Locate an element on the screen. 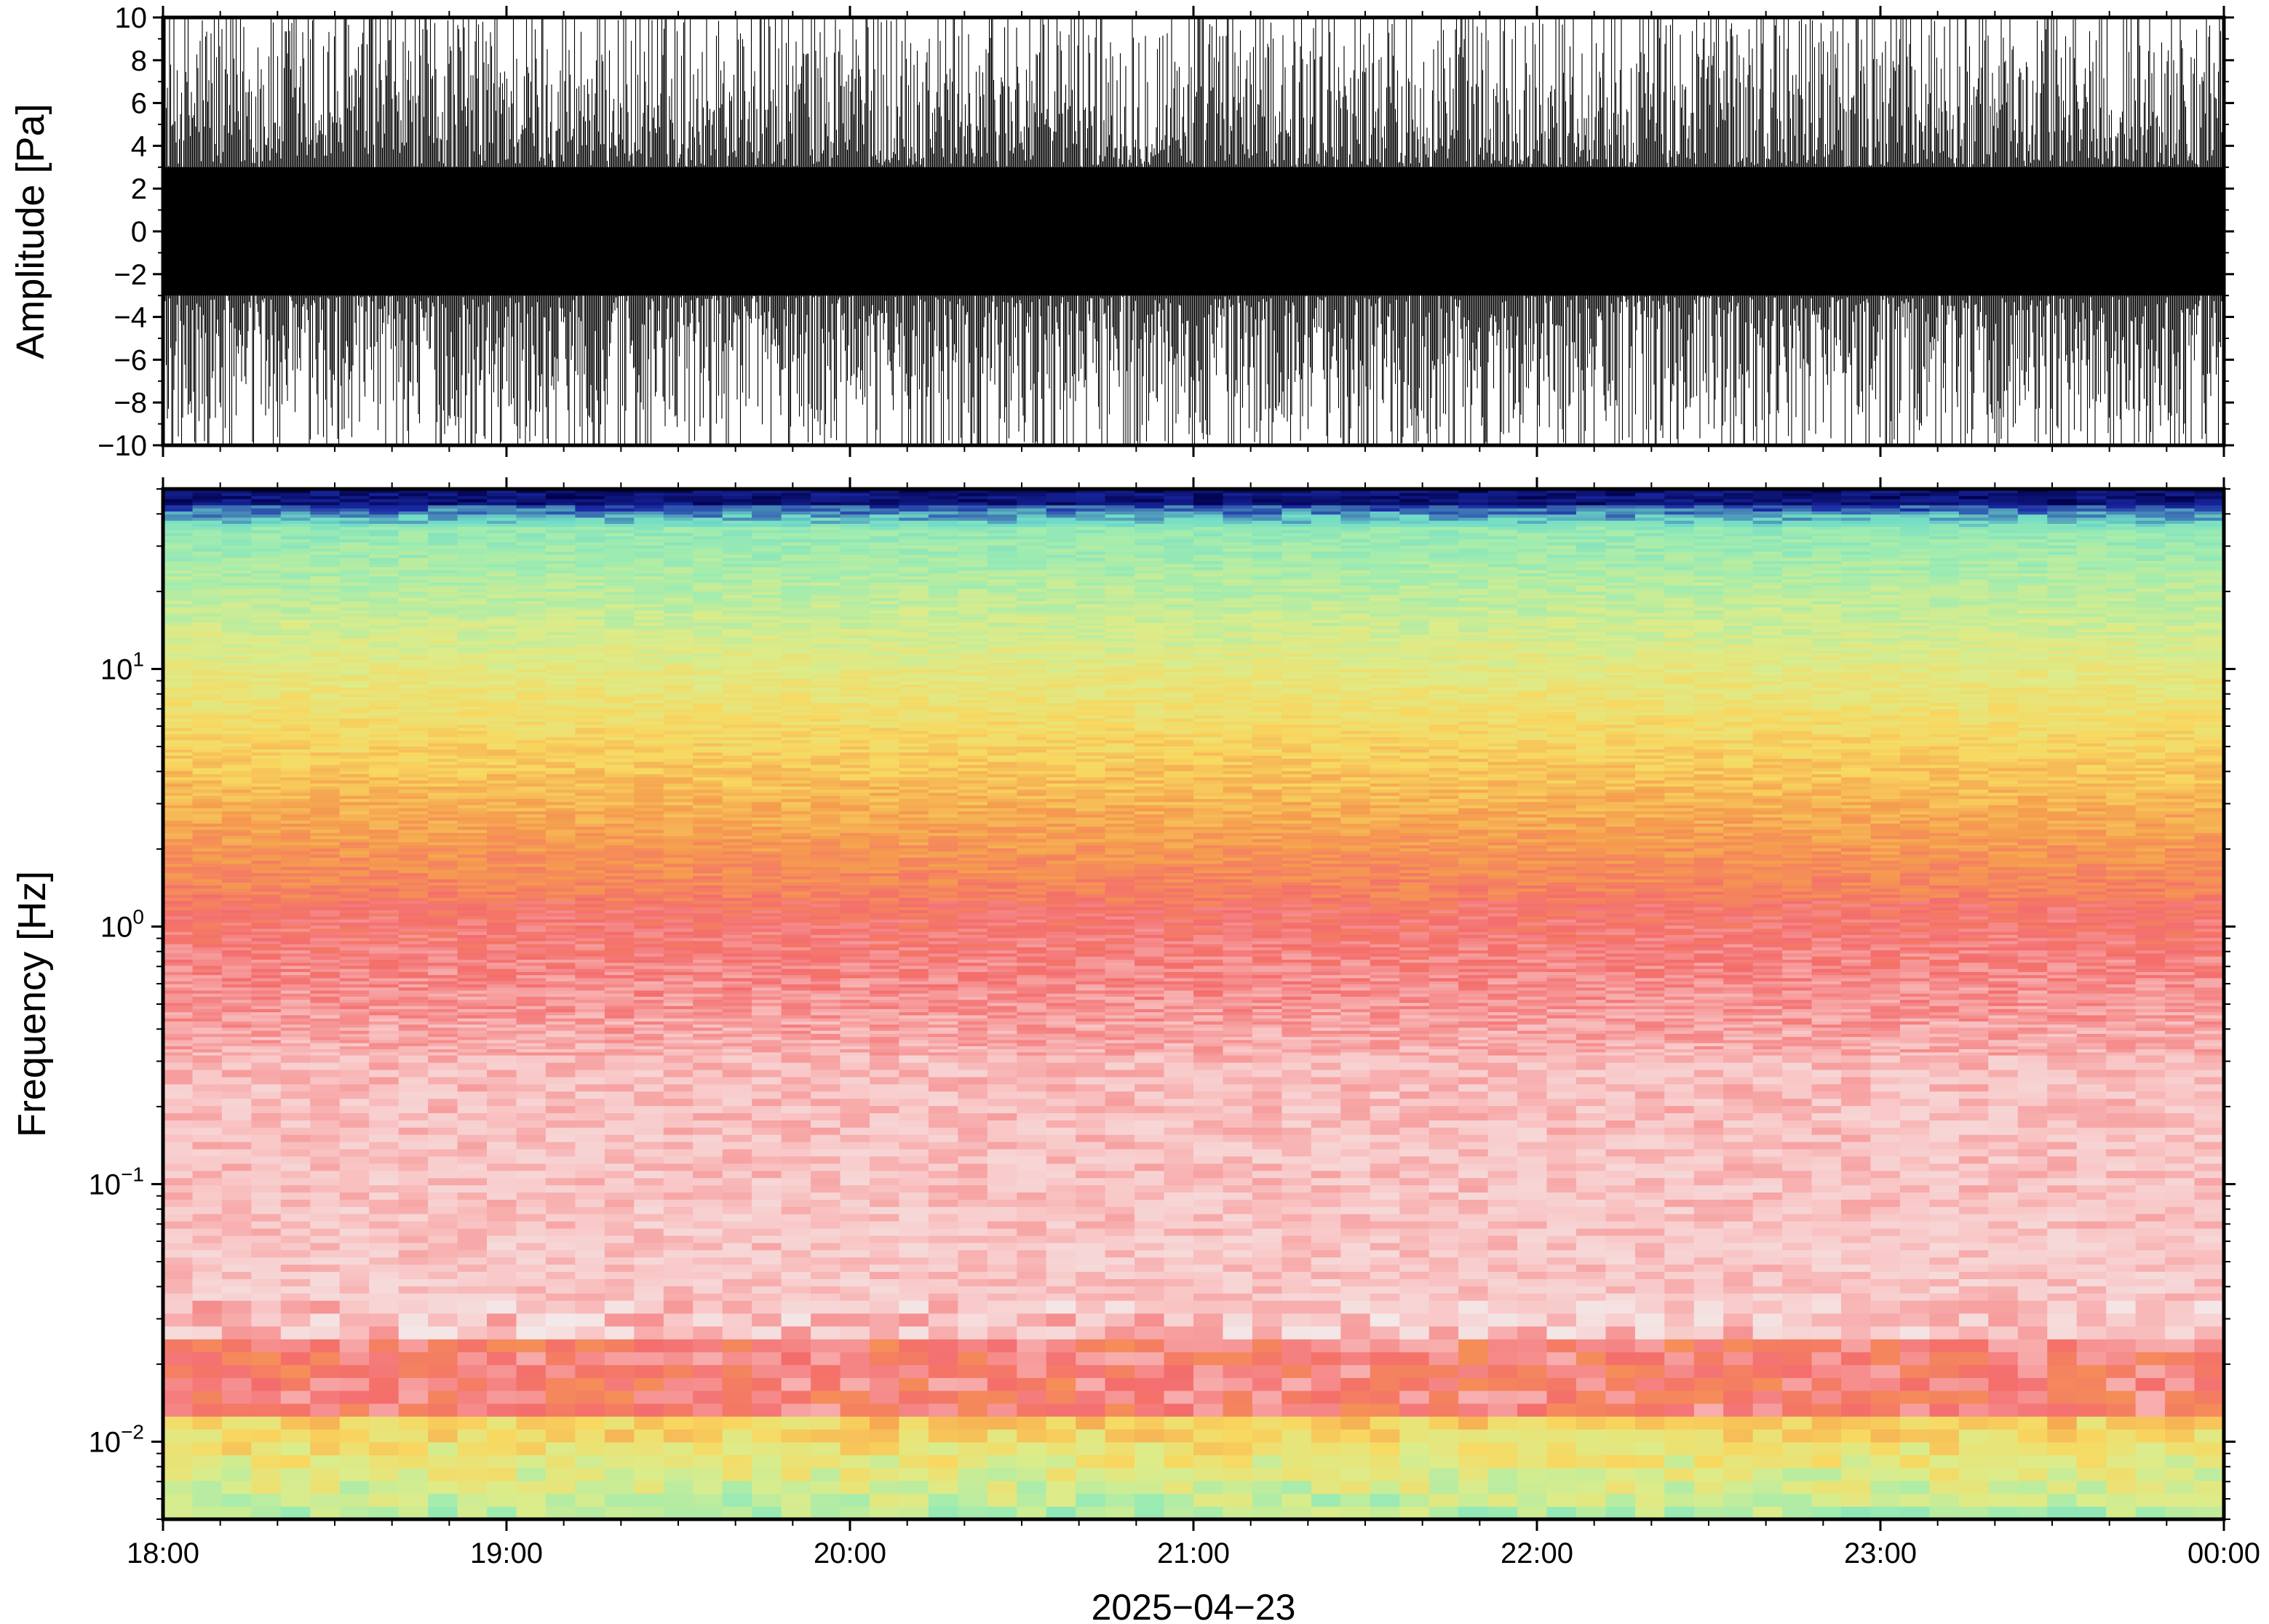 The image size is (2269, 1624). waveform-y-tick-label: 6 is located at coordinates (139, 104).